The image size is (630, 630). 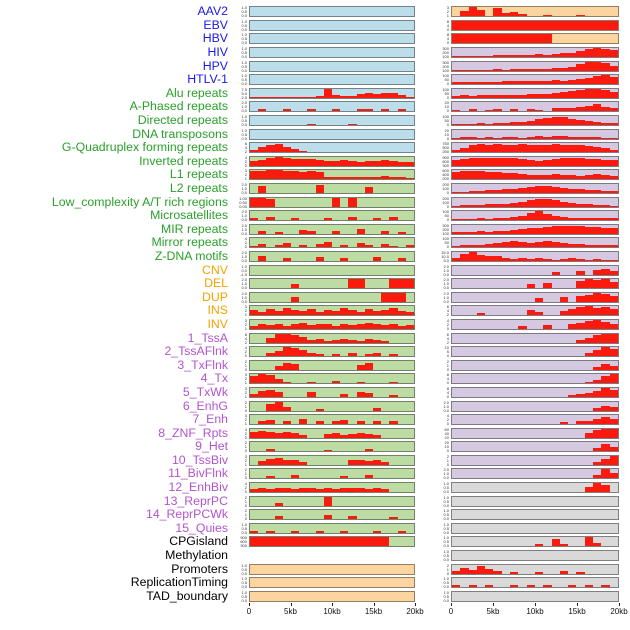 I want to click on y-tick-label: 3, so click(x=447, y=8).